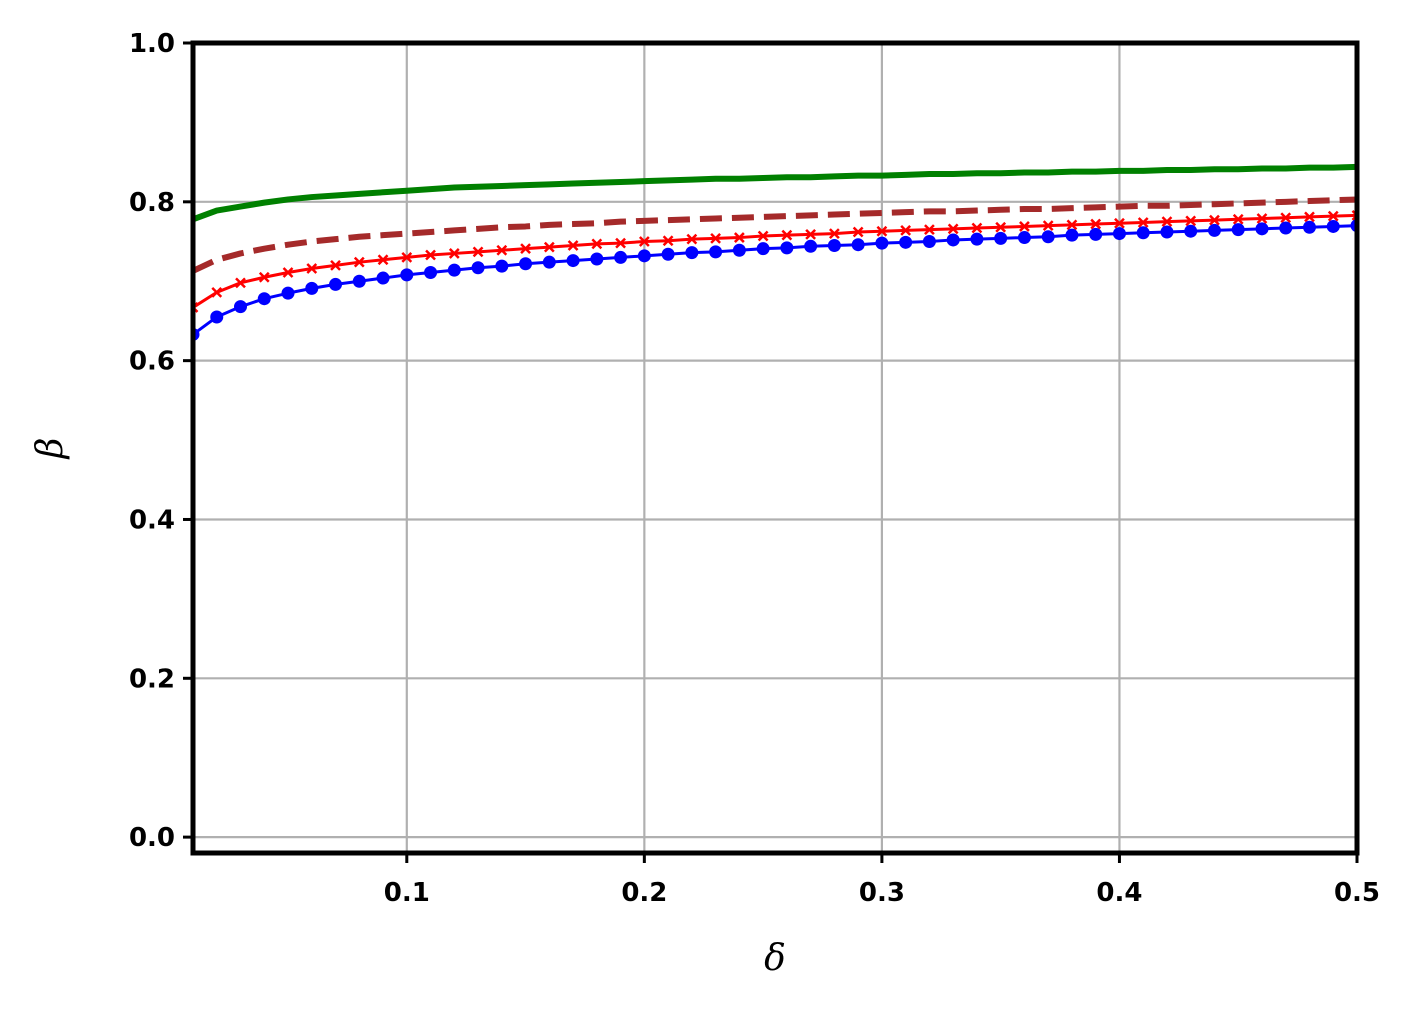 This screenshot has width=1420, height=1017. Describe the element at coordinates (50, 449) in the screenshot. I see `y-axis-label: β` at that location.